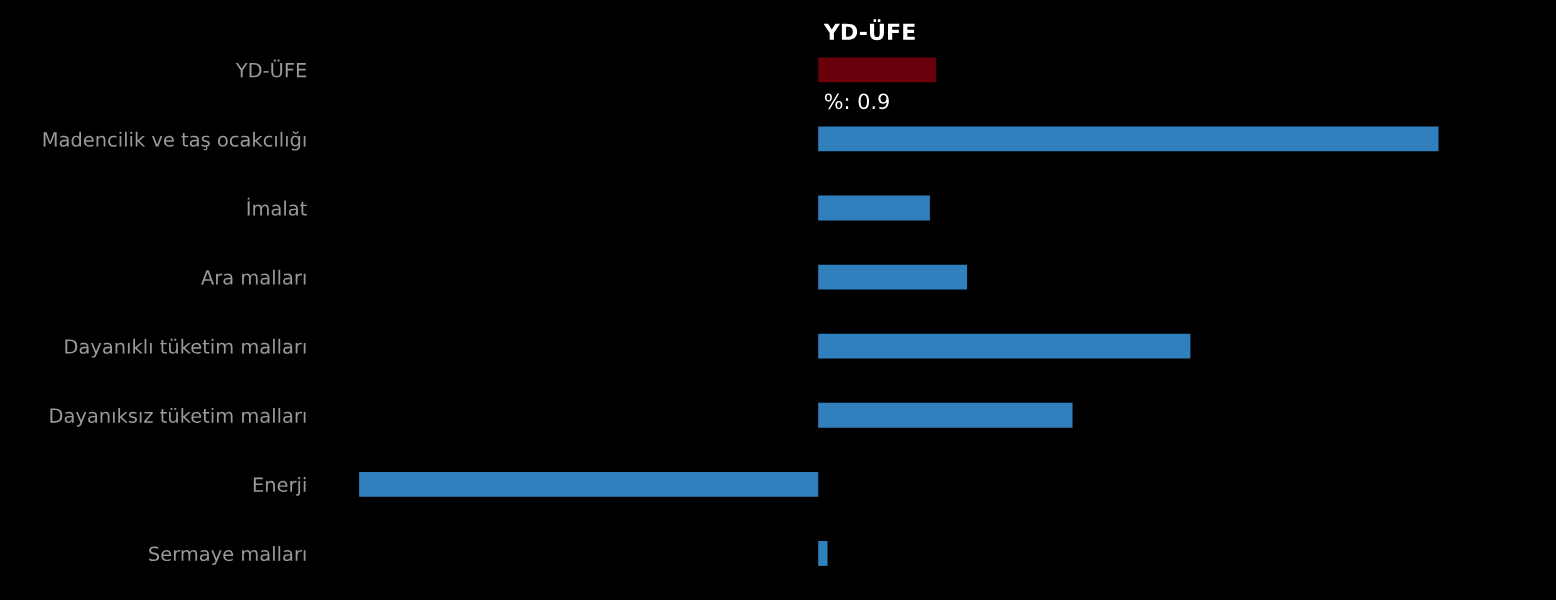 This screenshot has height=600, width=1556. Describe the element at coordinates (227, 555) in the screenshot. I see `y-tick-label: Sermaye malları` at that location.